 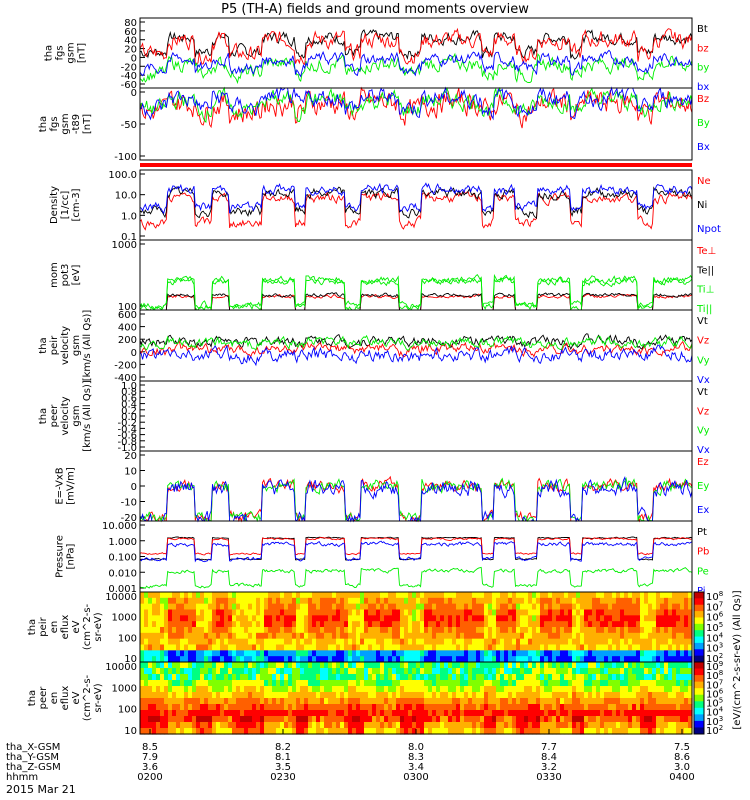 What do you see at coordinates (129, 386) in the screenshot?
I see `ytick-label: 1.0` at bounding box center [129, 386].